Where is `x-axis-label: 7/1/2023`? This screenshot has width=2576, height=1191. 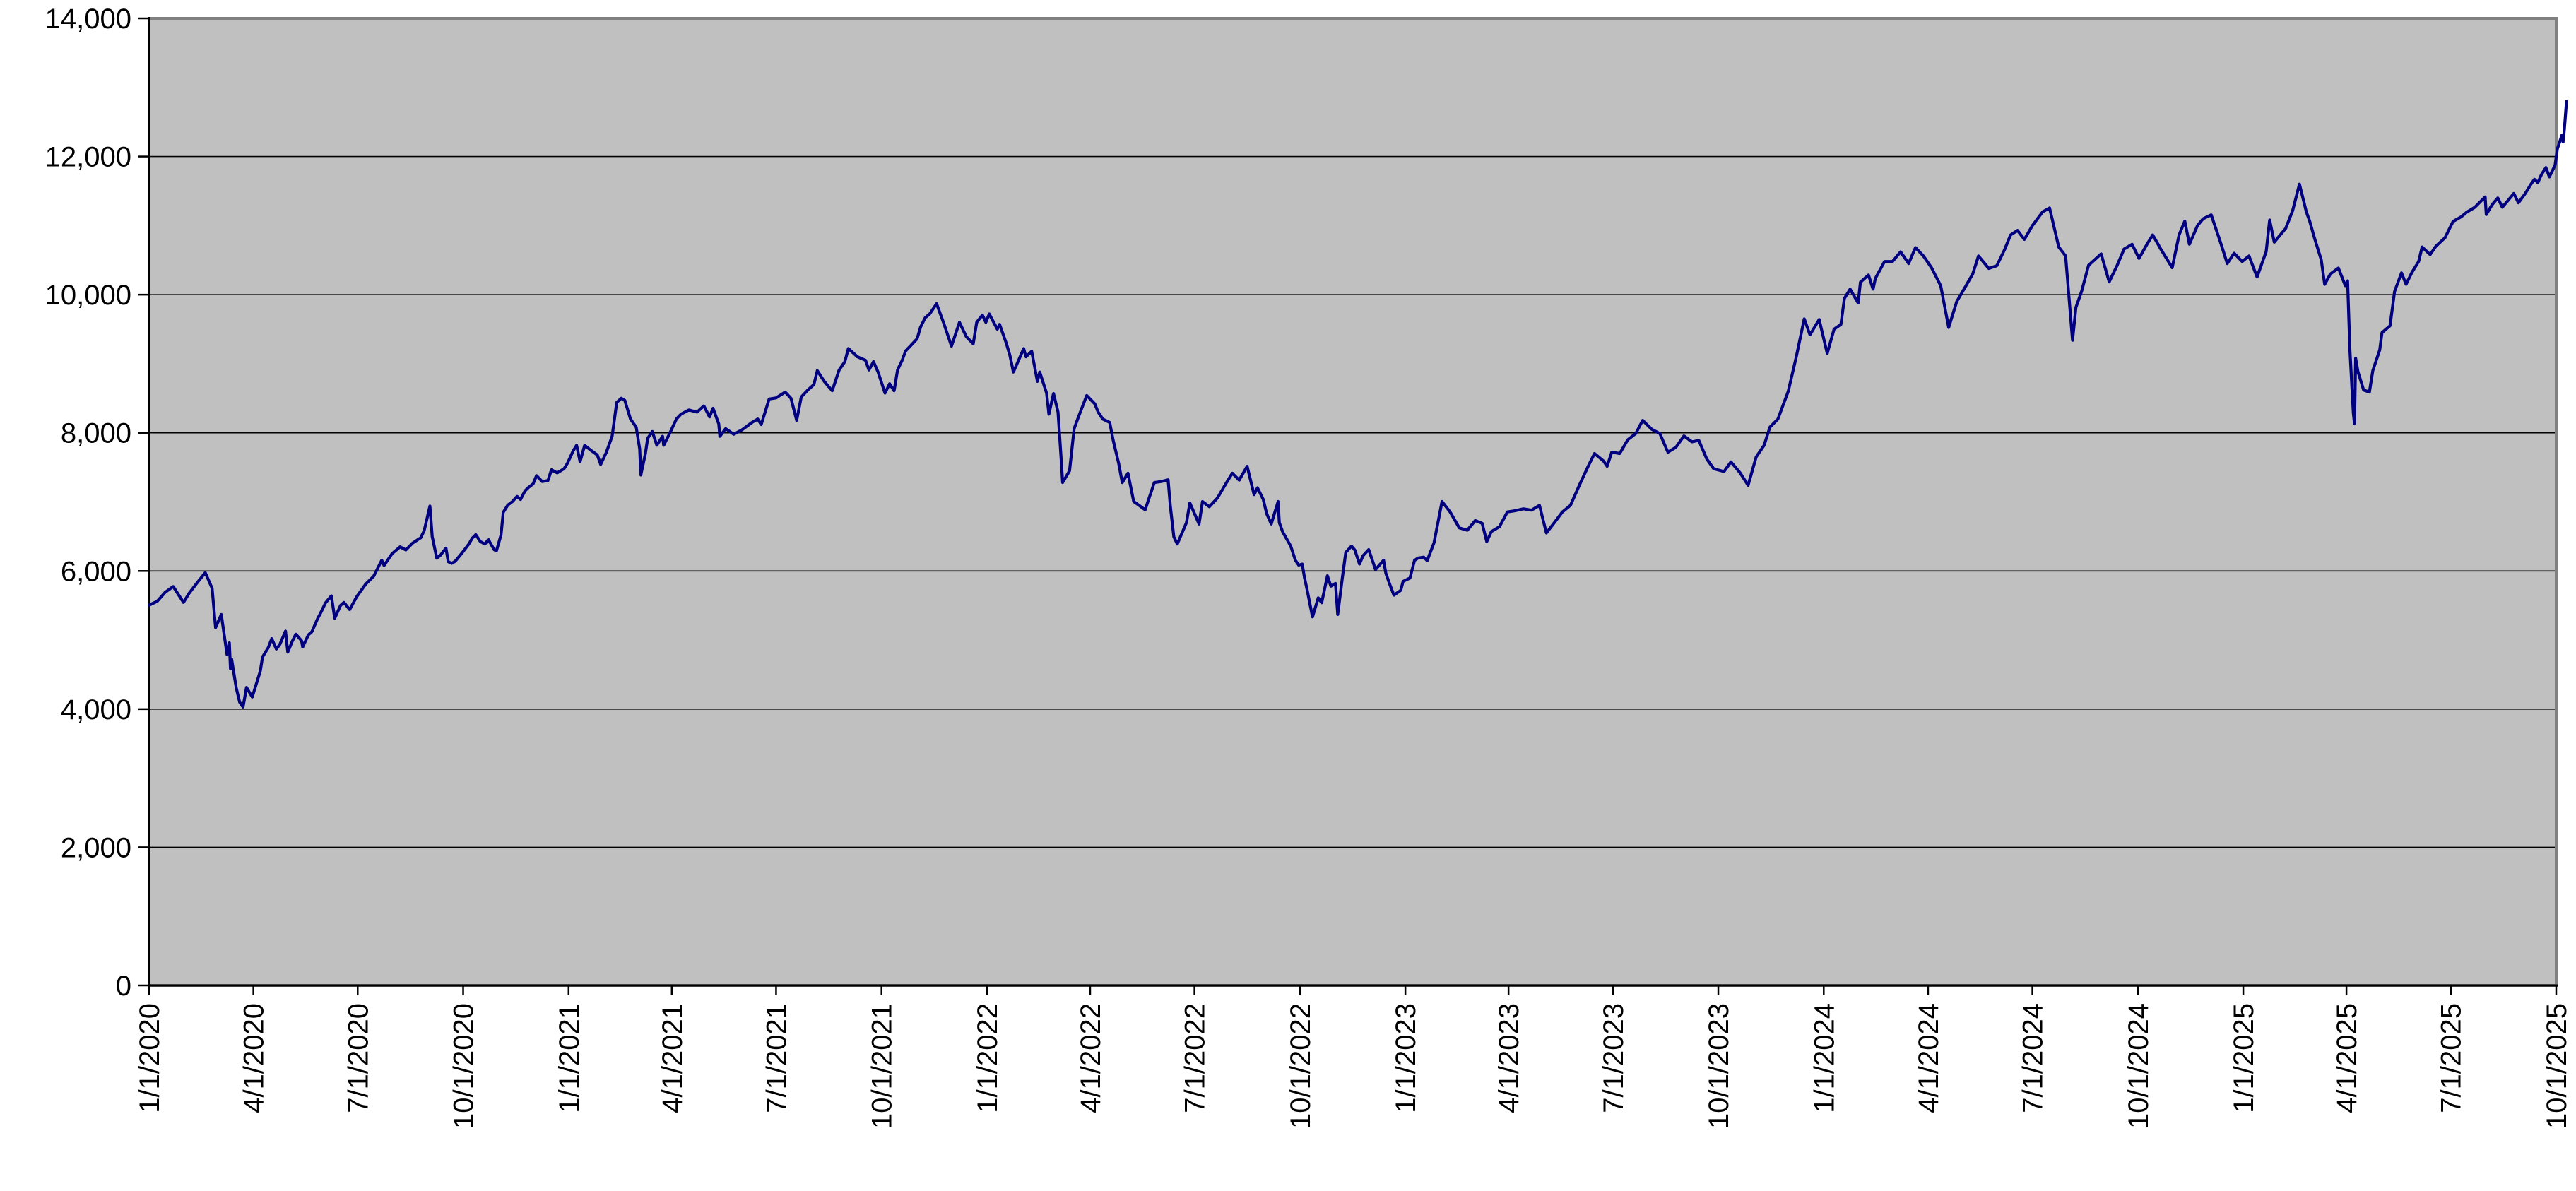 x-axis-label: 7/1/2023 is located at coordinates (1613, 1058).